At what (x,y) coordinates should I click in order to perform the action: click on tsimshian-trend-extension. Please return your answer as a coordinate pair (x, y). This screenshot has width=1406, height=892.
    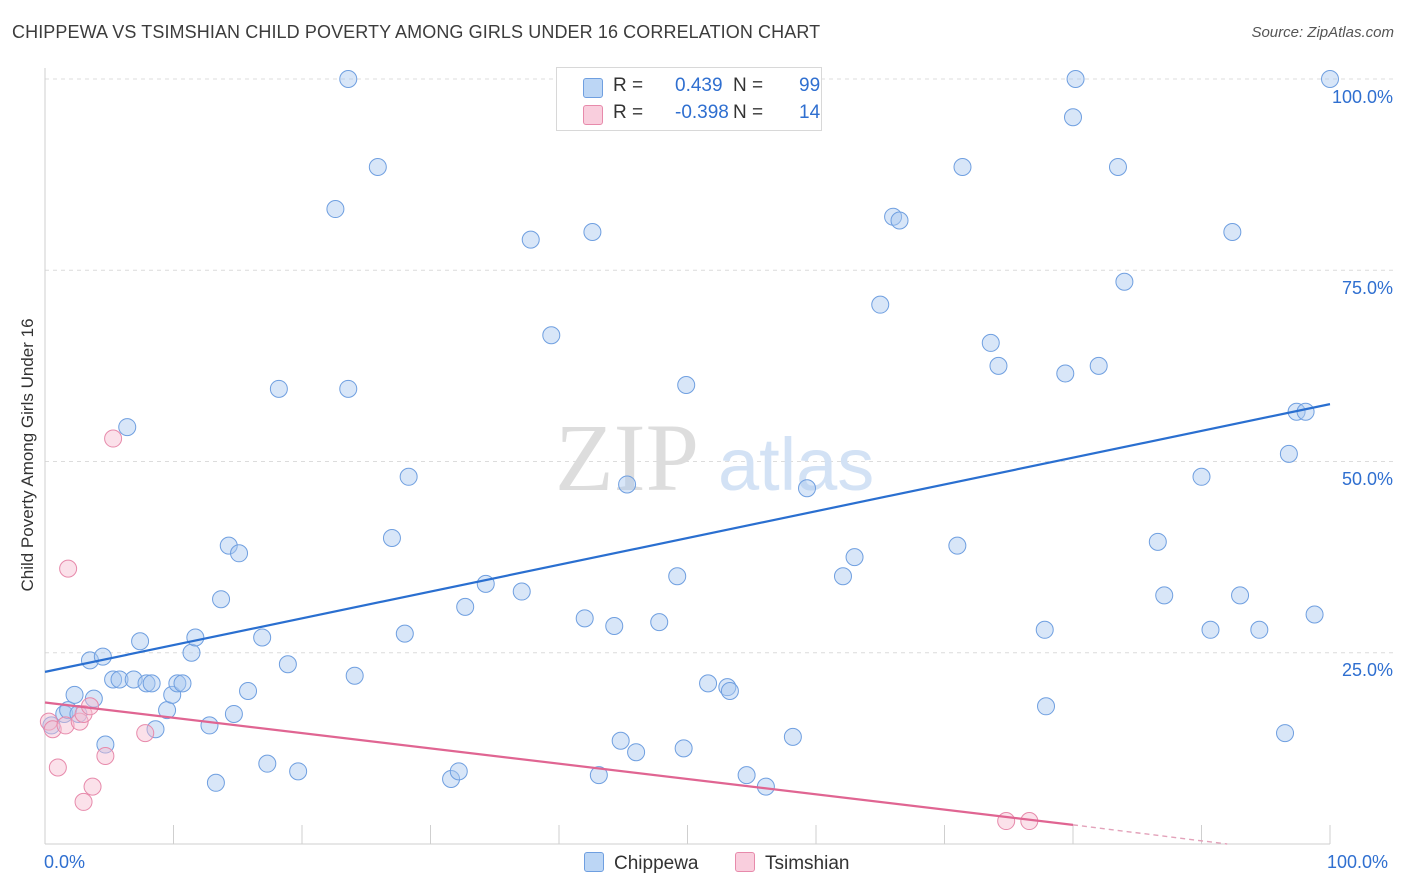
    Looking at the image, I should click on (1150, 834).